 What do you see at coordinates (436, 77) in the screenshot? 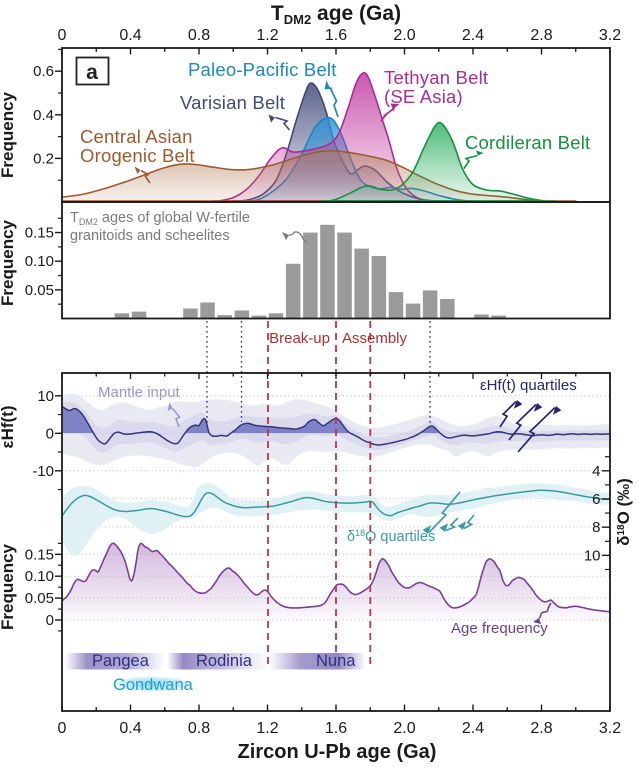
I see `svg-text: Tethyan Belt` at bounding box center [436, 77].